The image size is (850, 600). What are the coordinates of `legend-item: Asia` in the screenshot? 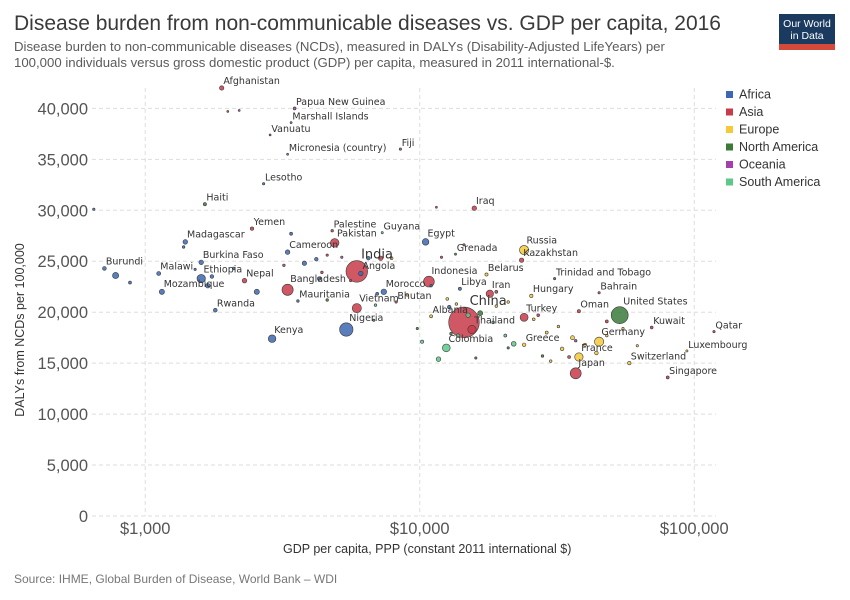 It's located at (744, 112).